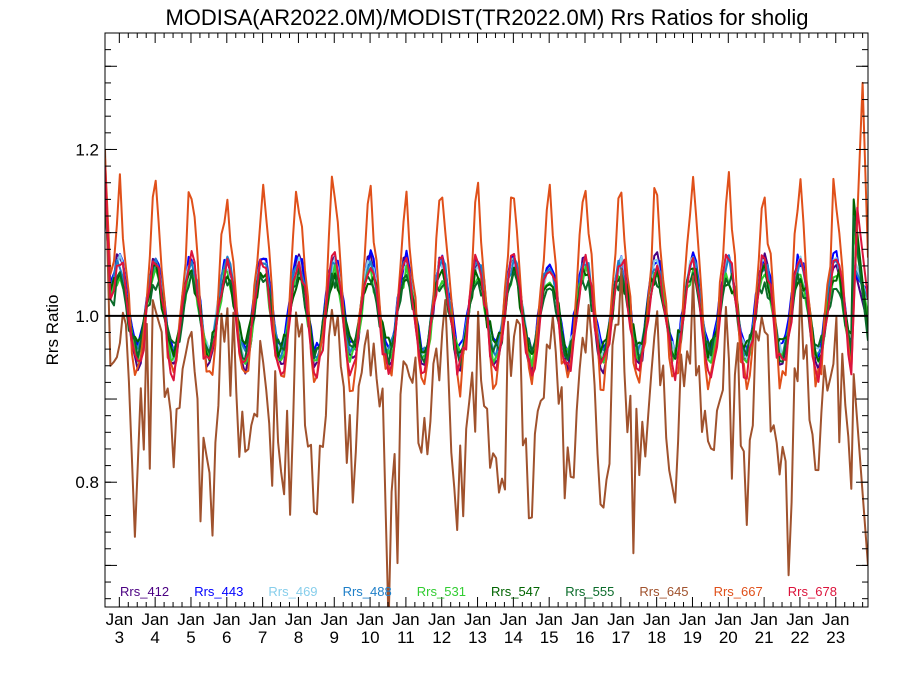  What do you see at coordinates (87, 316) in the screenshot?
I see `y-tick-label: 1.0` at bounding box center [87, 316].